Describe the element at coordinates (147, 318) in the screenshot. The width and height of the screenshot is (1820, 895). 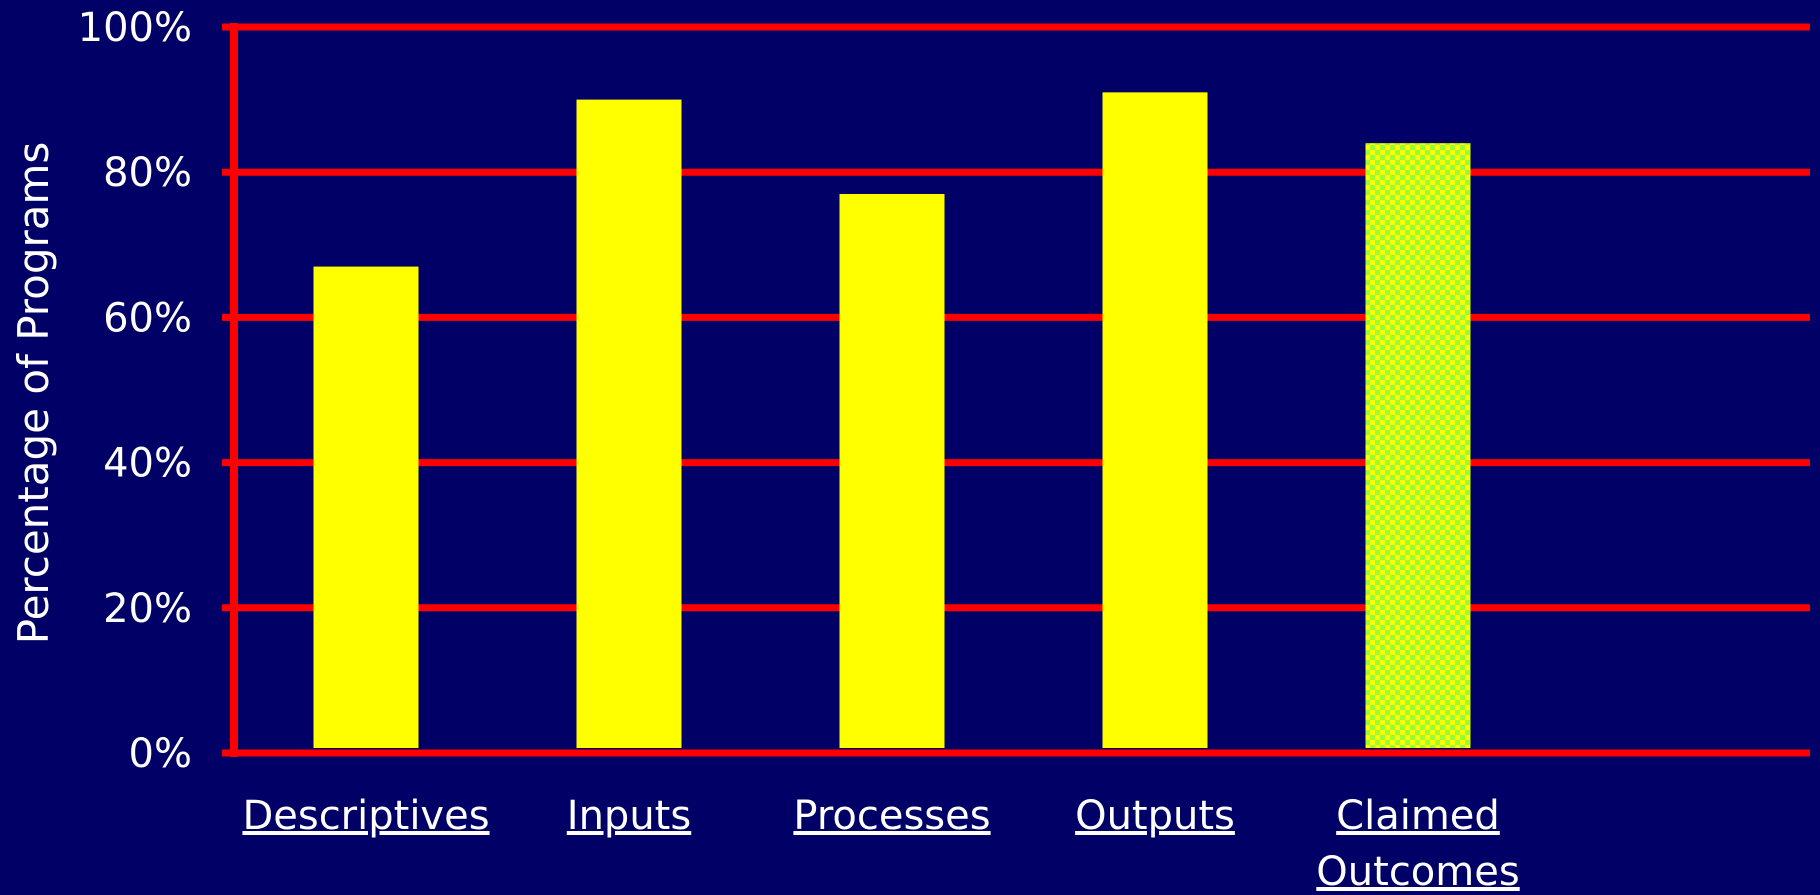
I see `y-tick-label: 60%` at that location.